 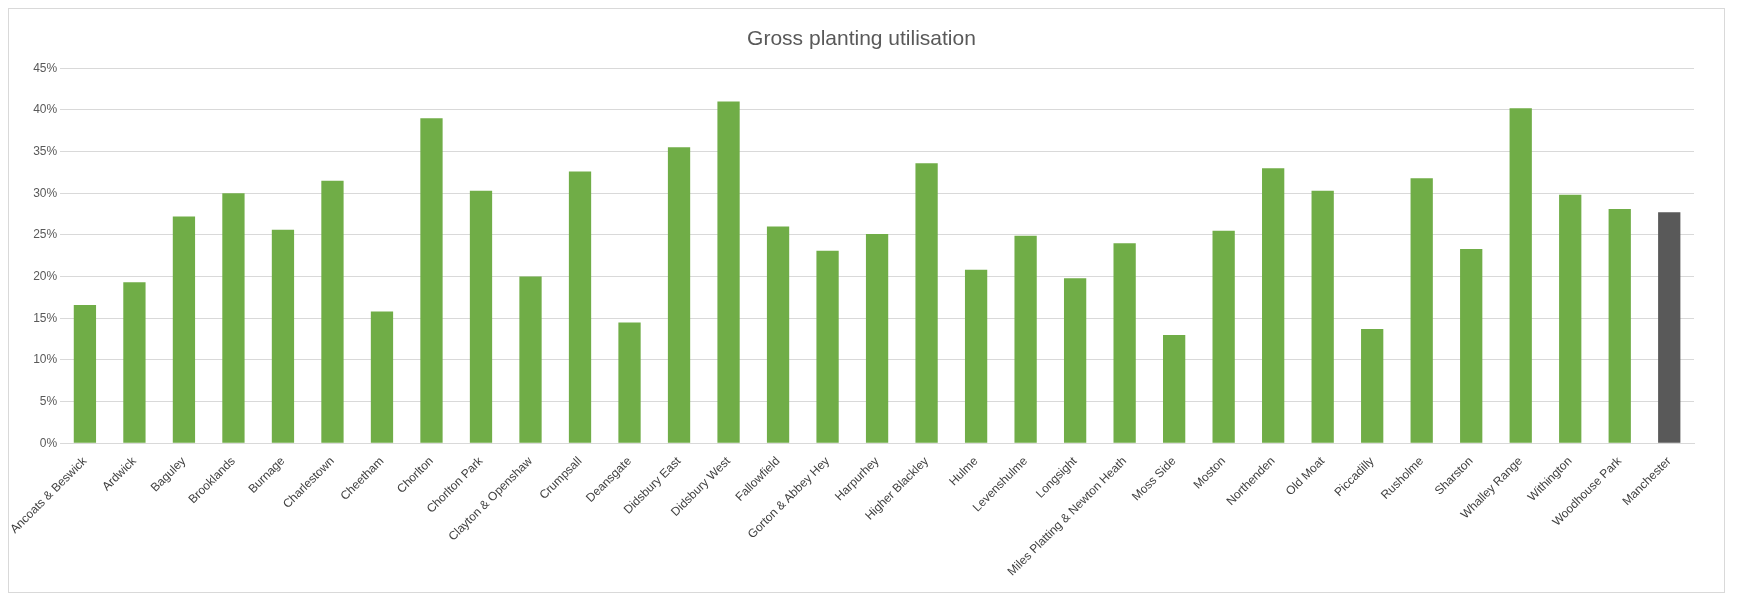 I want to click on y-tick-label: 25%, so click(x=45, y=234).